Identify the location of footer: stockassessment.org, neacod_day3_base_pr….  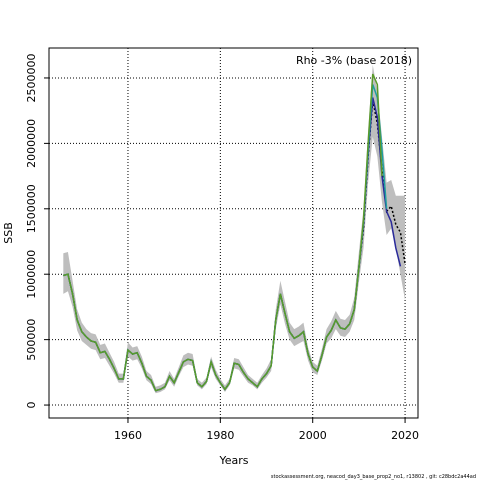
(373, 477).